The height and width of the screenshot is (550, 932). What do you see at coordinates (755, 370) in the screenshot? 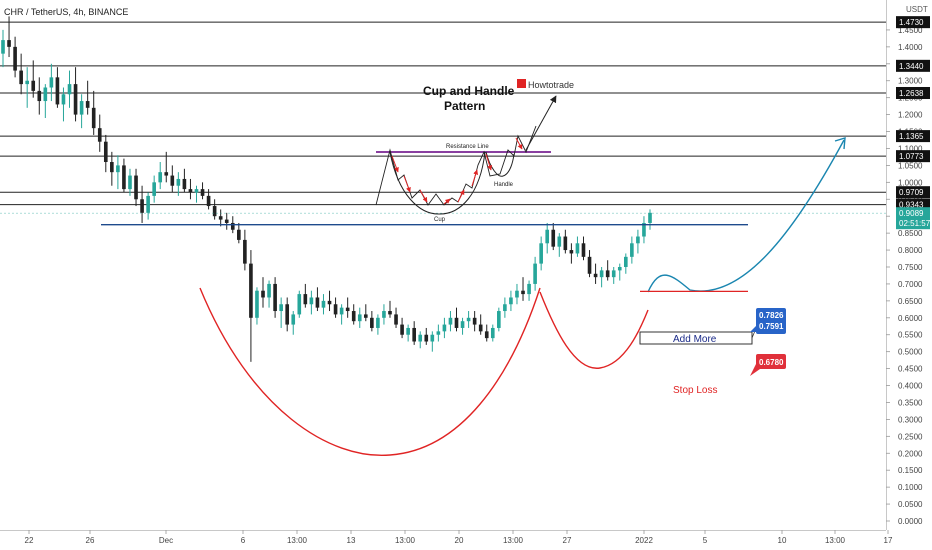
I see `stop-badge-tail` at bounding box center [755, 370].